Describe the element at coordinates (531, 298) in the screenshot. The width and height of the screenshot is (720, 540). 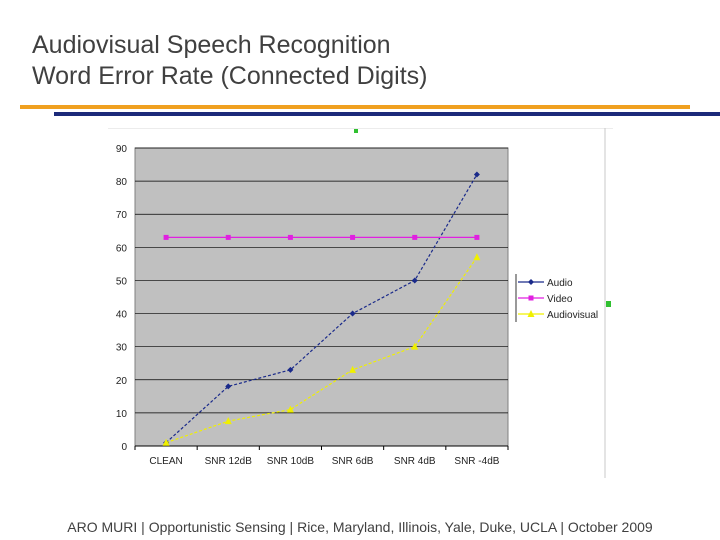
I see `legend-marker-video` at that location.